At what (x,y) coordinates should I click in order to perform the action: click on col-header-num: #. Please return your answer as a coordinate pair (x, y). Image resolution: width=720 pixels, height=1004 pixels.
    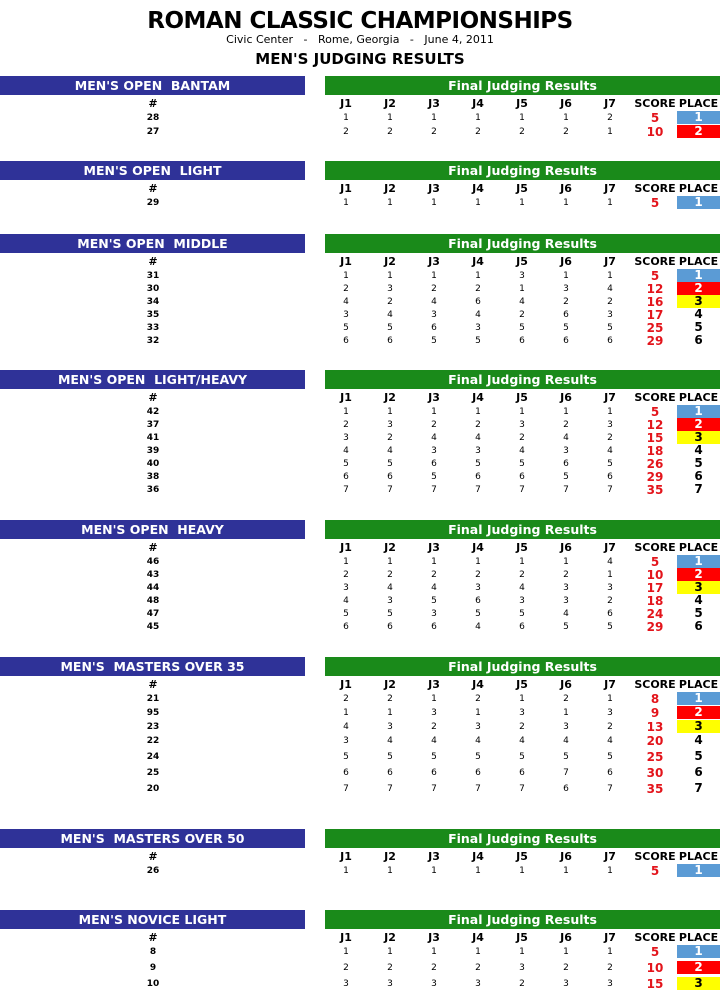
    Looking at the image, I should click on (153, 856).